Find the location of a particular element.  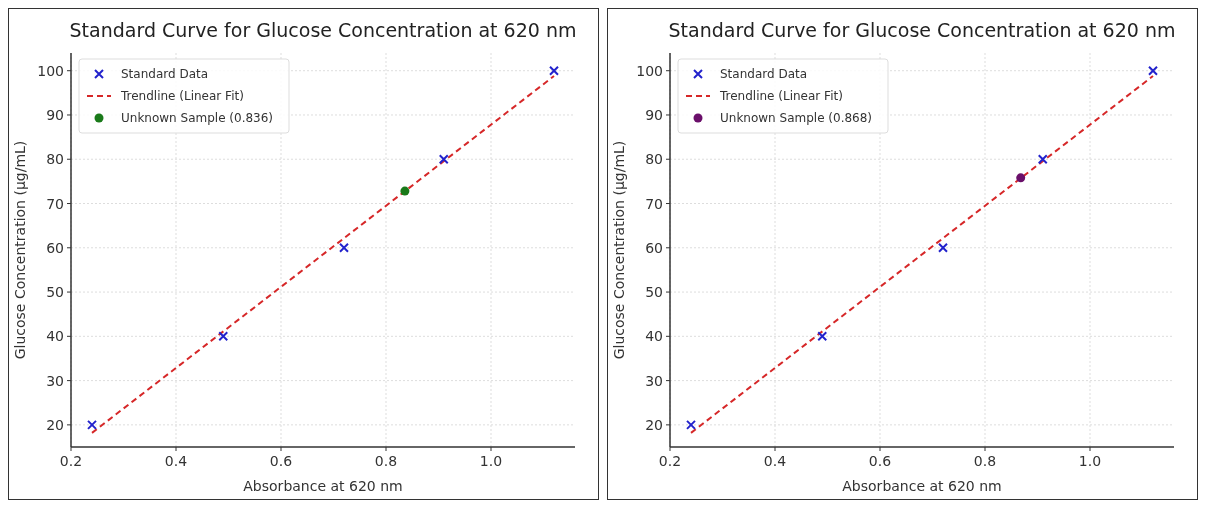

legend-label: Unknown Sample (0.868) is located at coordinates (796, 118).